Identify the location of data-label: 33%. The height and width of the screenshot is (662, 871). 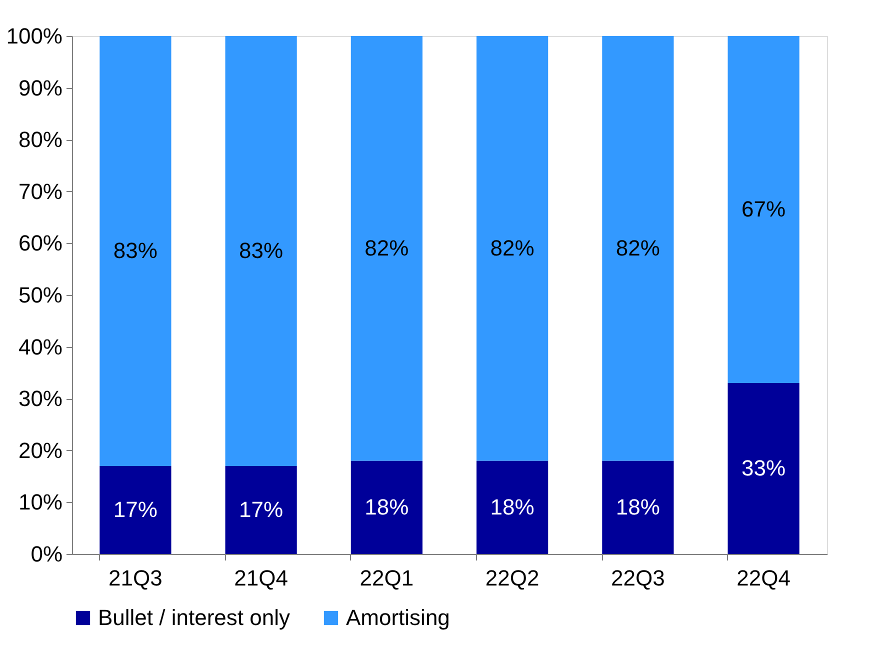
(764, 468).